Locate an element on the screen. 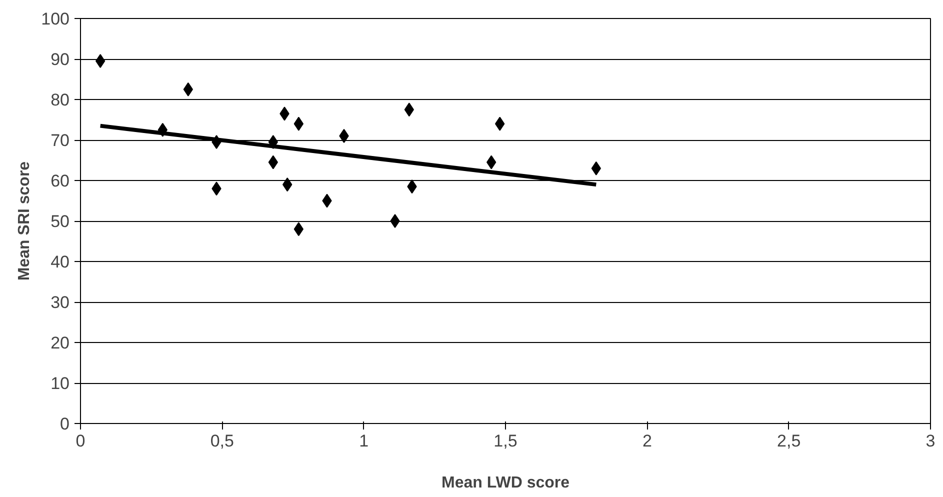  y-tick-label: 30 is located at coordinates (60, 302).